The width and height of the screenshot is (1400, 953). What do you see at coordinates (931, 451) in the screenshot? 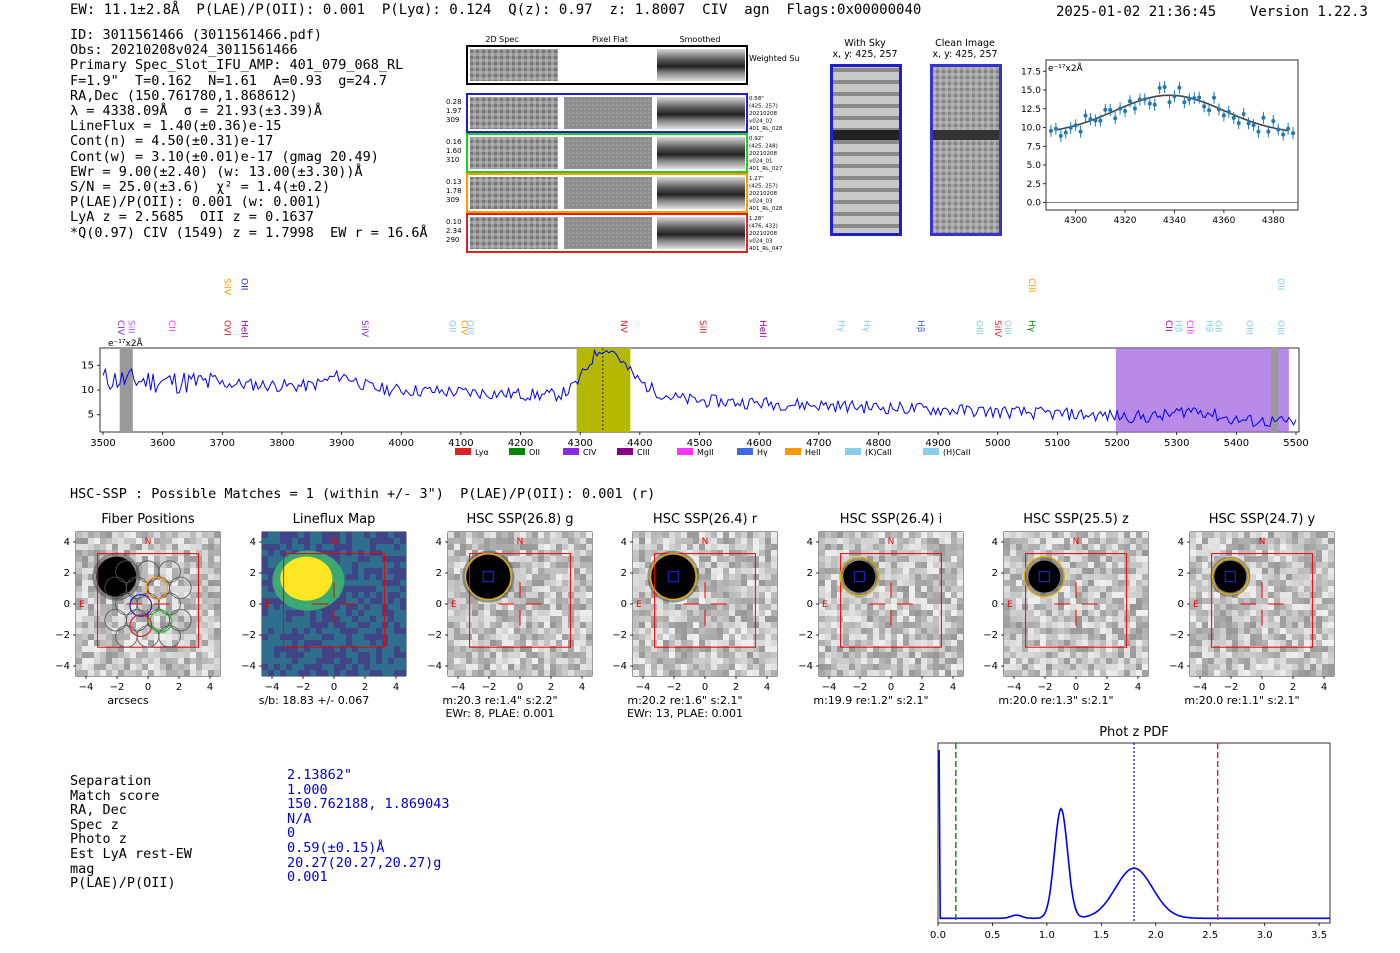
I see `legend-swatch` at bounding box center [931, 451].